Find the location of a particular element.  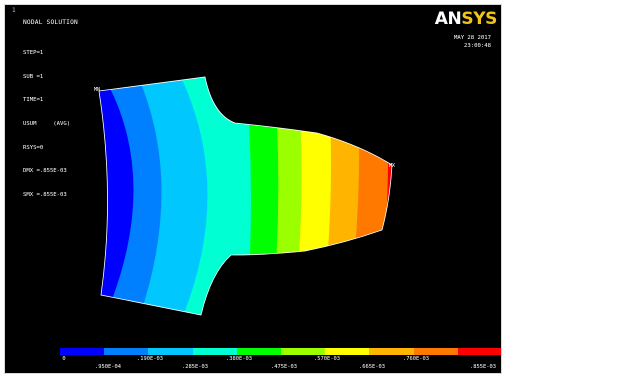

logo-an: AN is located at coordinates (448, 19).